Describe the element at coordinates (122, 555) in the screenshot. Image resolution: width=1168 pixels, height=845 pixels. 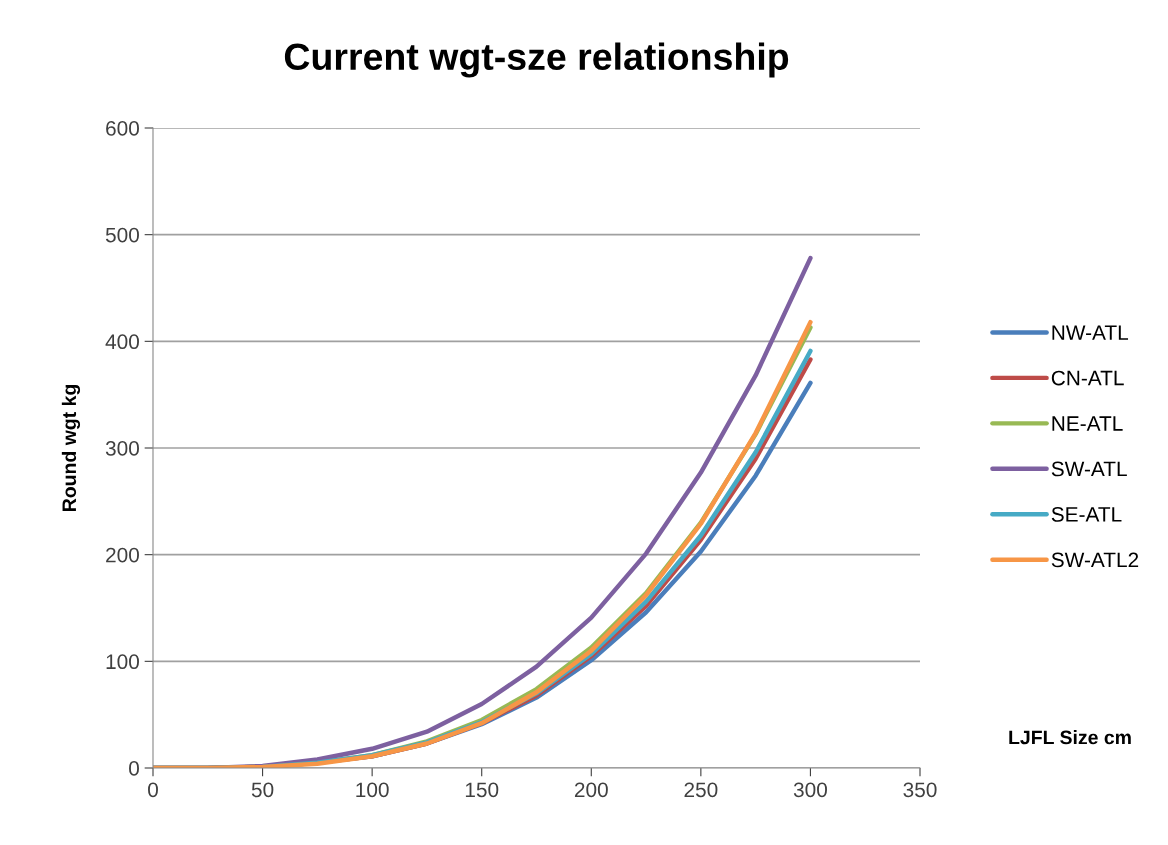
I see `y-tick-label: 200` at that location.